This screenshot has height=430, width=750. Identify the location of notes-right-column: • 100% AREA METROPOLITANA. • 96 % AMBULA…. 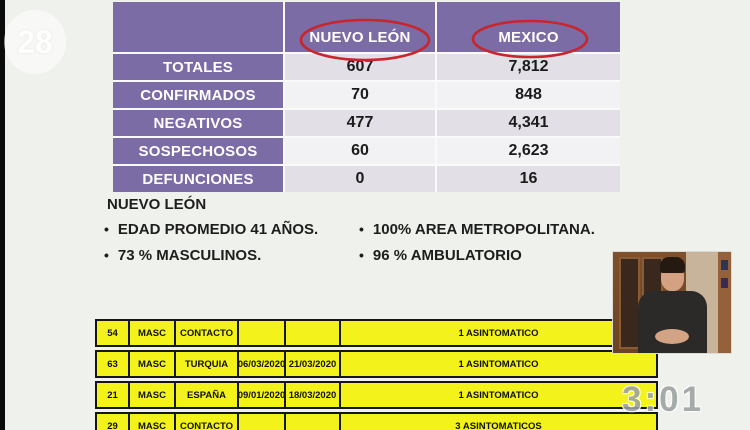
(477, 242).